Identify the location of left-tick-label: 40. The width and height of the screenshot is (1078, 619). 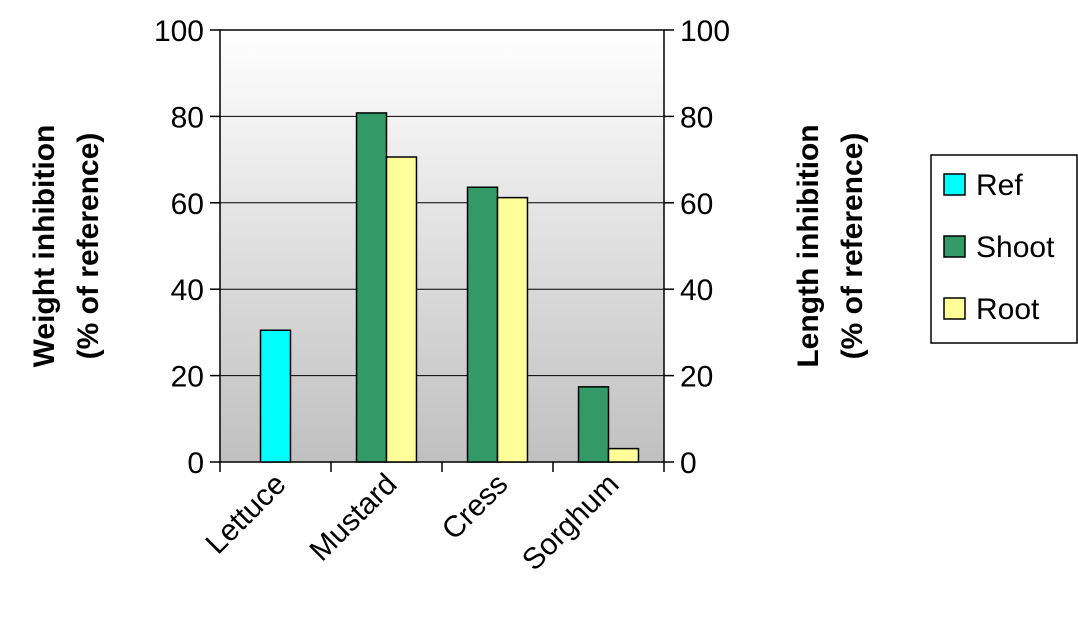
(187, 290).